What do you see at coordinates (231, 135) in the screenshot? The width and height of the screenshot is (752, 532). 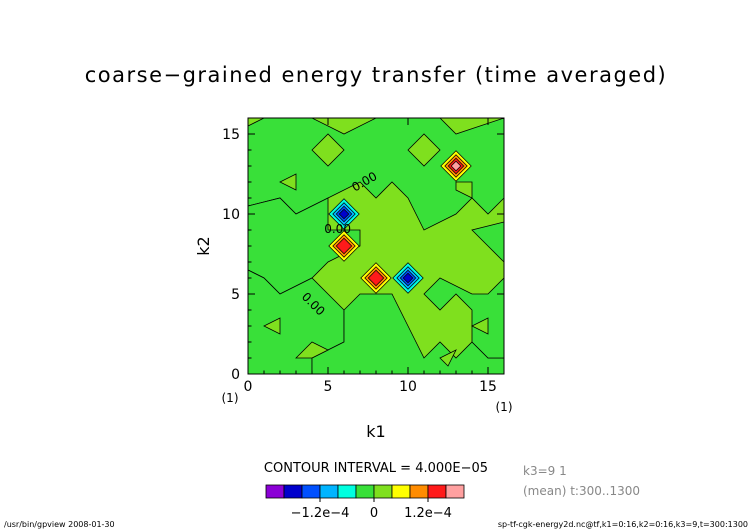 I see `y-tick-label: 15` at bounding box center [231, 135].